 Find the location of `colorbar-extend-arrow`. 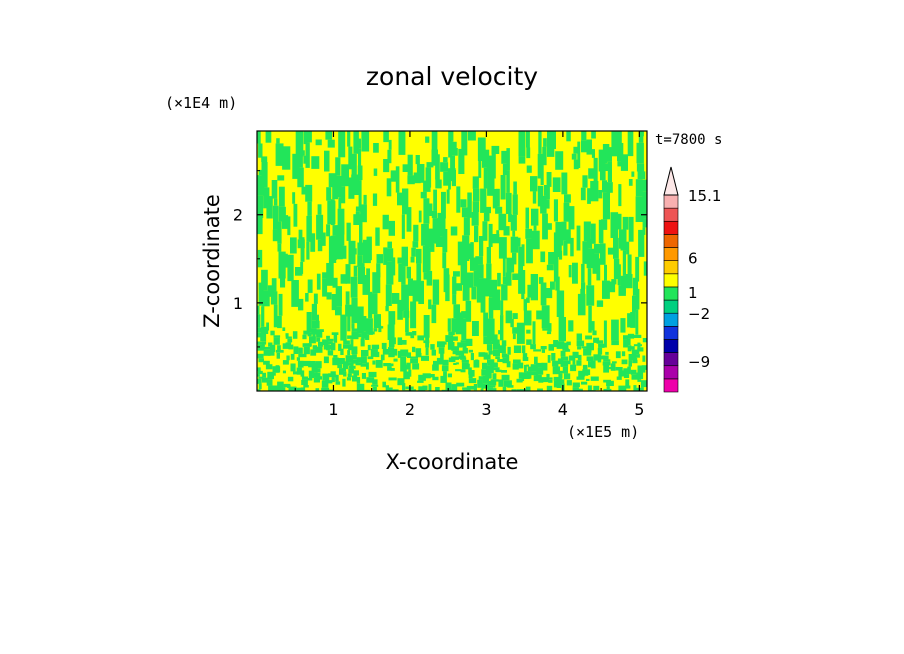

colorbar-extend-arrow is located at coordinates (671, 181).